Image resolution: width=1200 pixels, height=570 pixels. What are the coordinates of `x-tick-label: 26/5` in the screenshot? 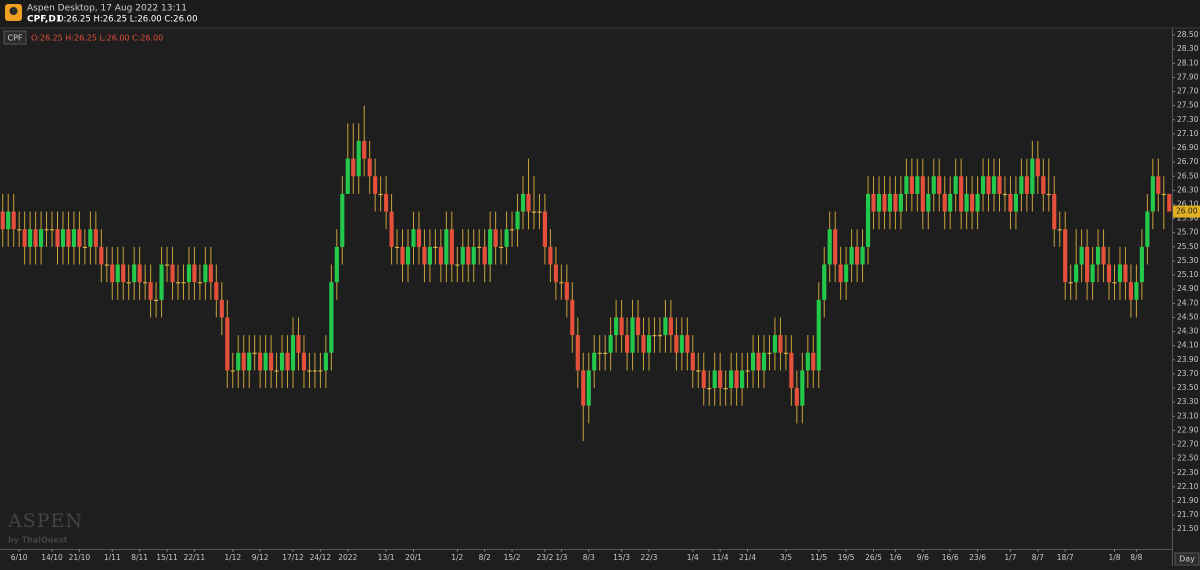 It's located at (873, 557).